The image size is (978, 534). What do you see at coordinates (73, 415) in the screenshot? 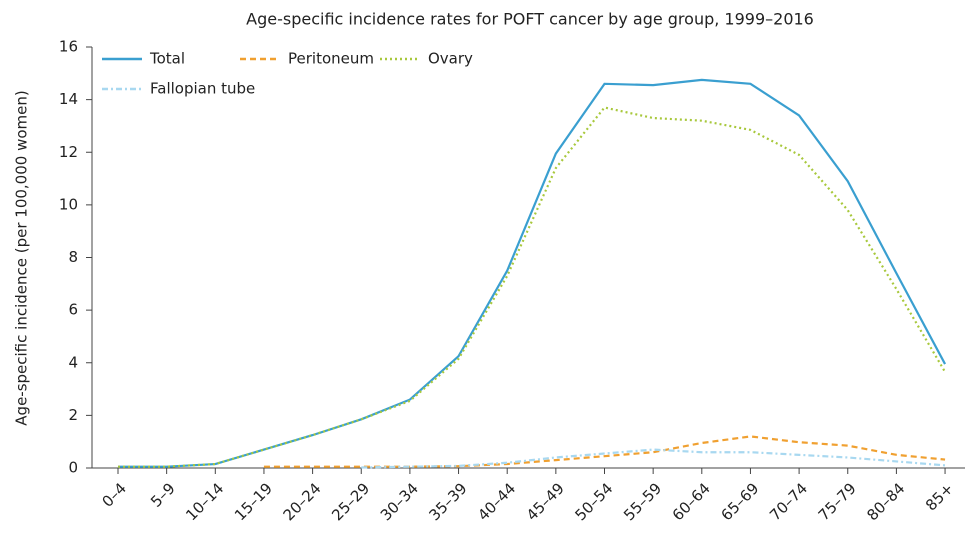
I see `y-tick-label: 2` at bounding box center [73, 415].